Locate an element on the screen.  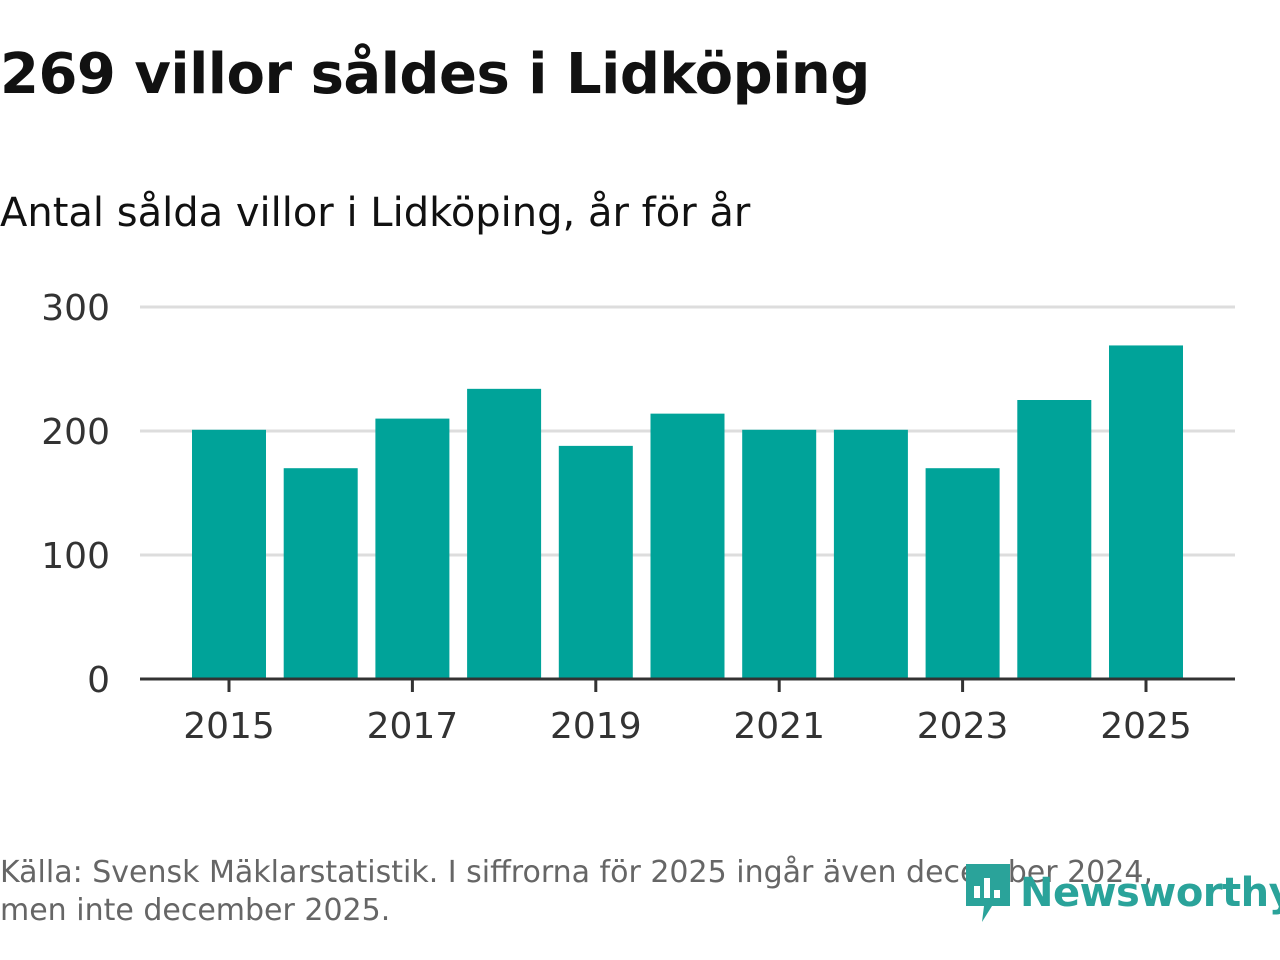
newsworthy-logo: Newsworthy is located at coordinates (1121, 893).